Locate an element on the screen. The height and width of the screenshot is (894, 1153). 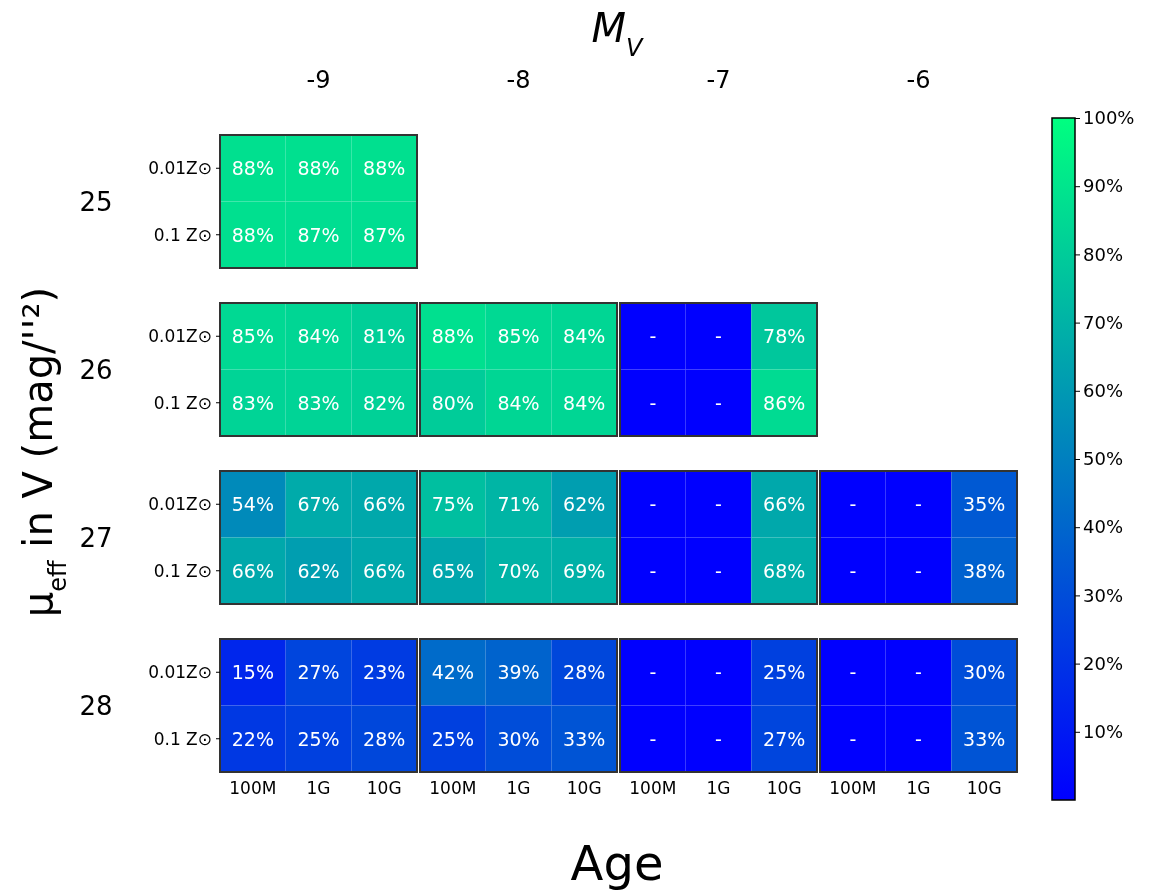
text: 26 is located at coordinates (96, 369).